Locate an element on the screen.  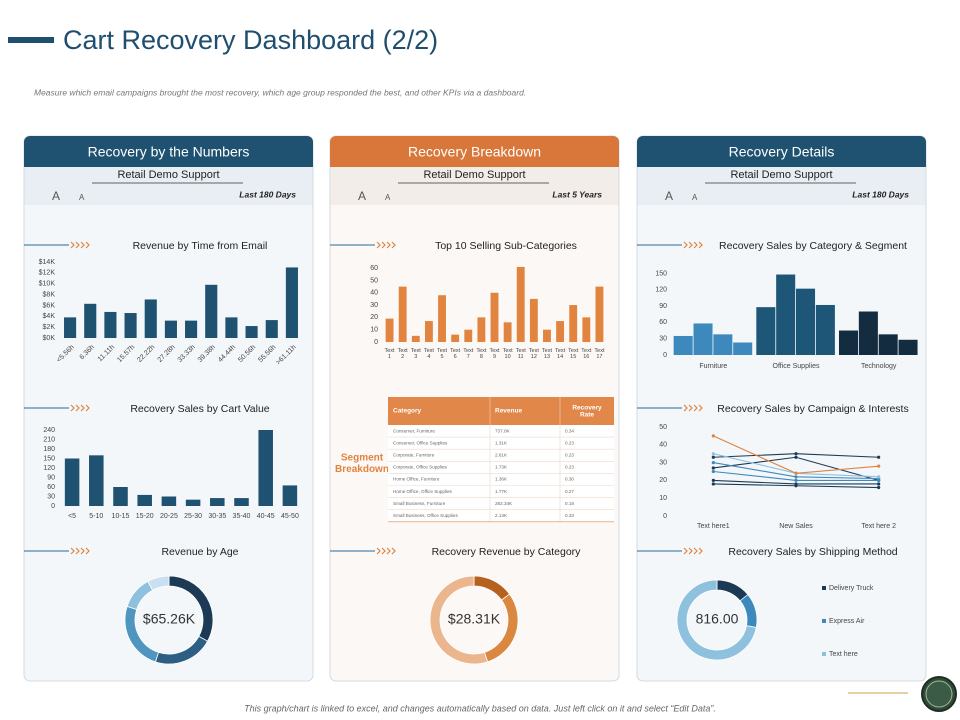
table-cell: 2.61K is located at coordinates (501, 454).